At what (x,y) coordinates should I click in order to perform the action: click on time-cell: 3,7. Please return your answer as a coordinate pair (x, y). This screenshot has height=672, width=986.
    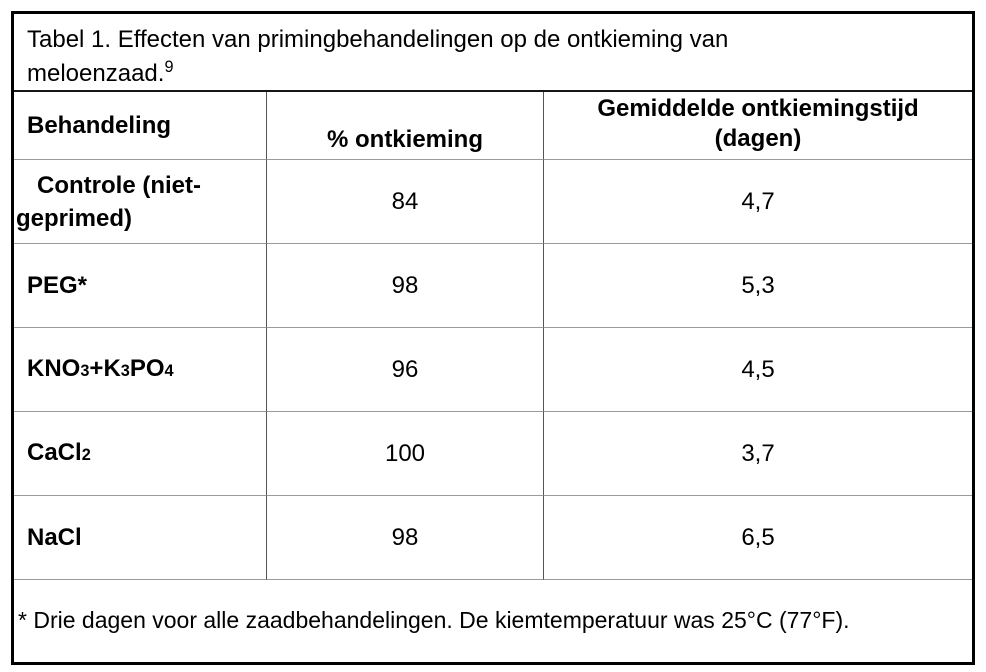
    Looking at the image, I should click on (758, 454).